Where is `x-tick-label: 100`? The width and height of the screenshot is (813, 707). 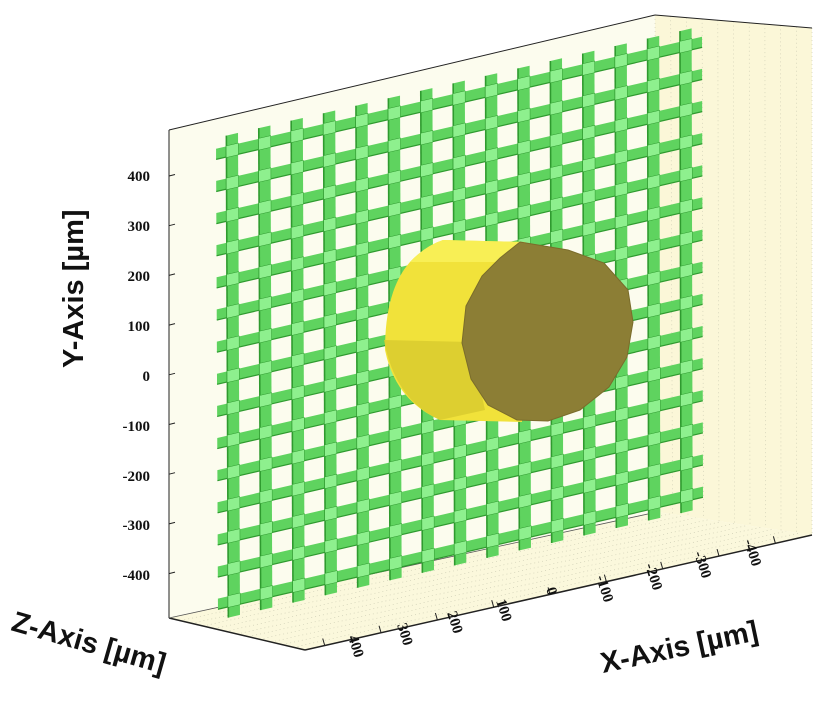 x-tick-label: 100 is located at coordinates (503, 610).